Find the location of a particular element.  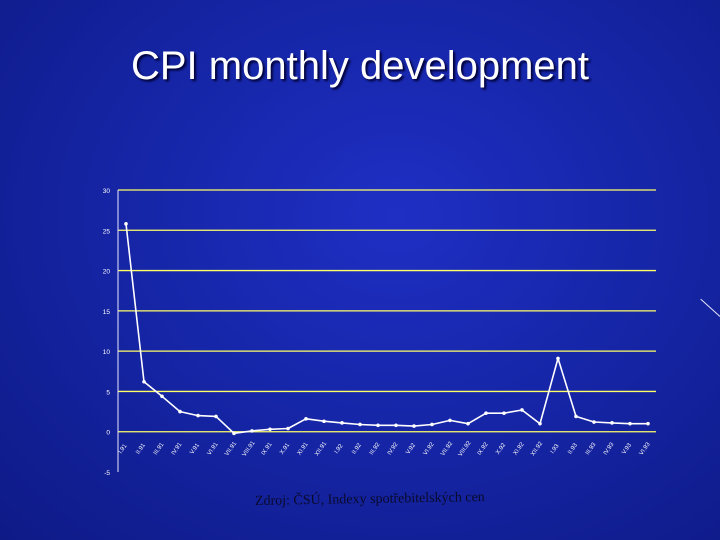

x-tick-label: XII.91 is located at coordinates (321, 448).